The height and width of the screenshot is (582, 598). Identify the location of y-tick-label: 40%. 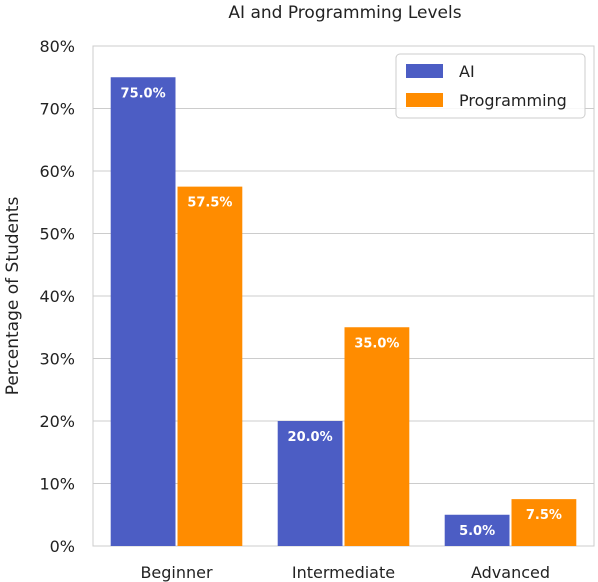
(57, 296).